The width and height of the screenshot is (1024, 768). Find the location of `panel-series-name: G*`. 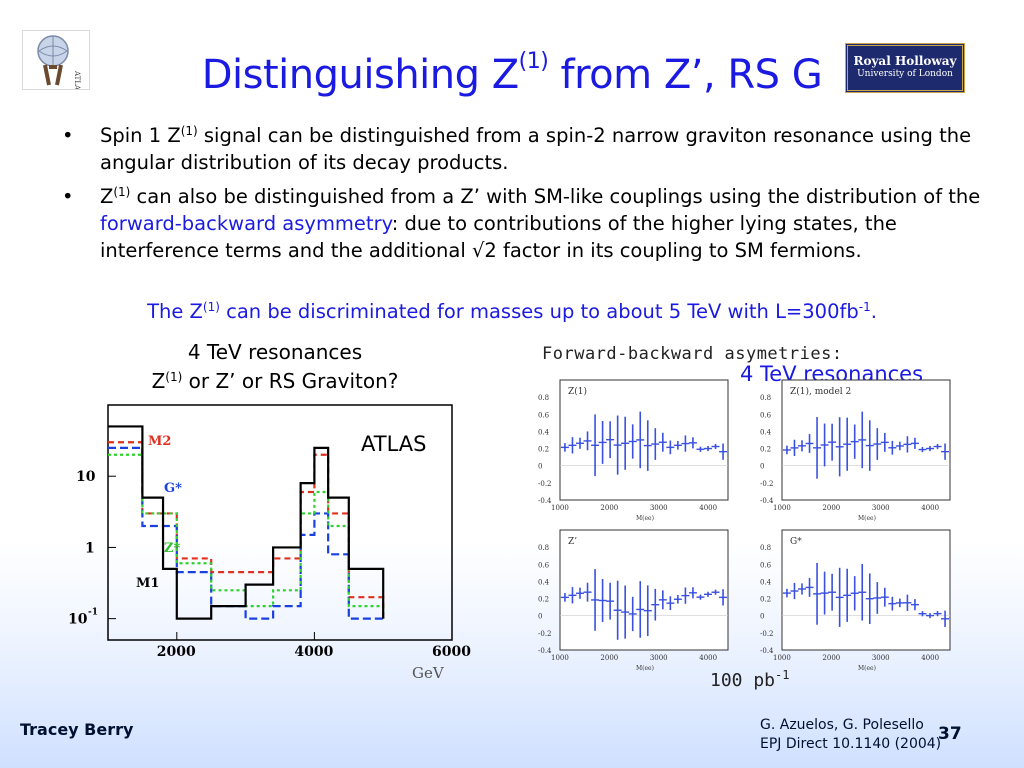

panel-series-name: G* is located at coordinates (796, 542).